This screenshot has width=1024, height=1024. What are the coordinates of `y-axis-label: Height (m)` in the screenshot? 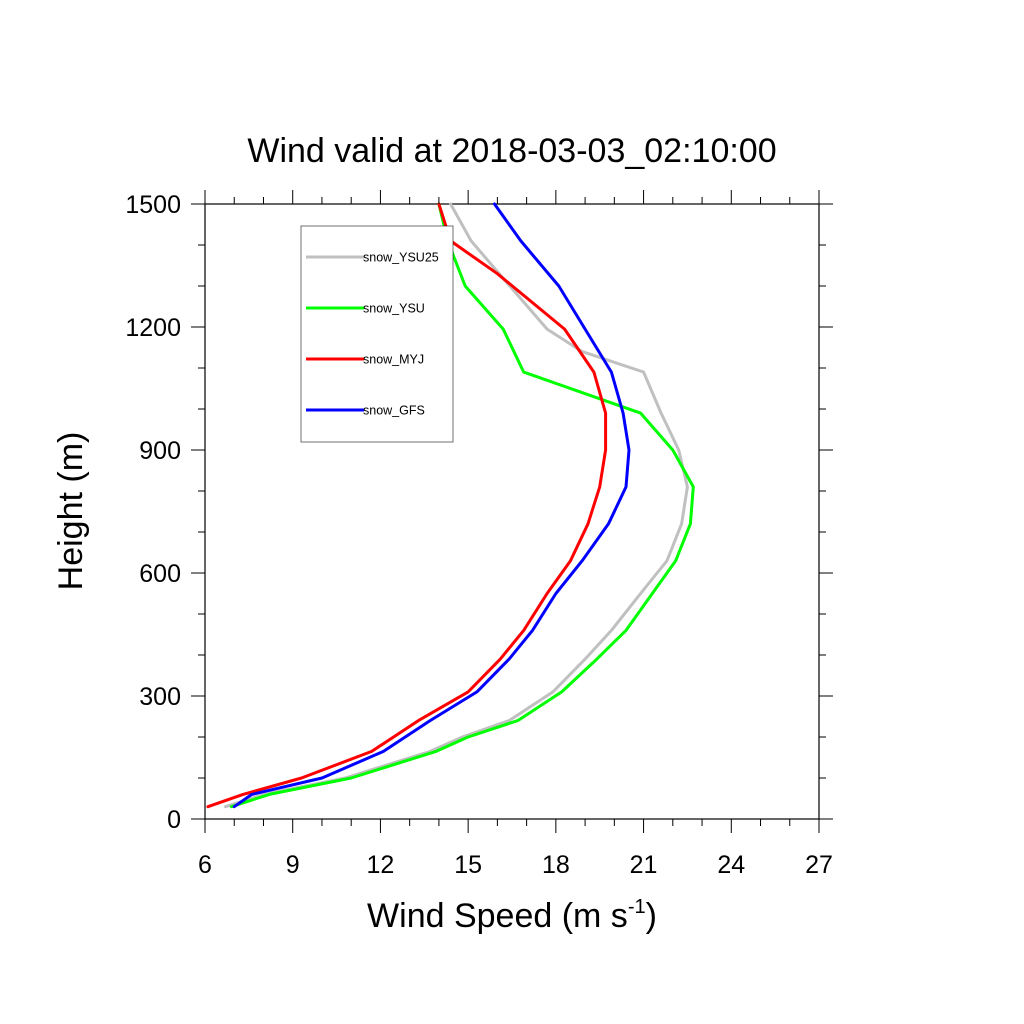 It's located at (71, 511).